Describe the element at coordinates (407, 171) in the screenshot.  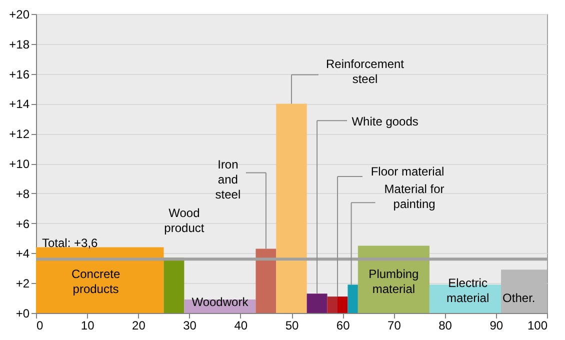
I see `annotation: Floor material` at that location.